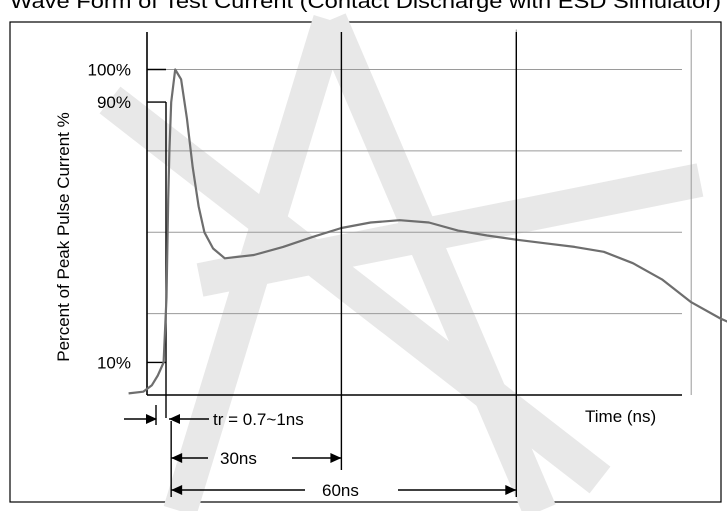 This screenshot has width=727, height=511. What do you see at coordinates (114, 102) in the screenshot?
I see `y-tick-label-1: 90%` at bounding box center [114, 102].